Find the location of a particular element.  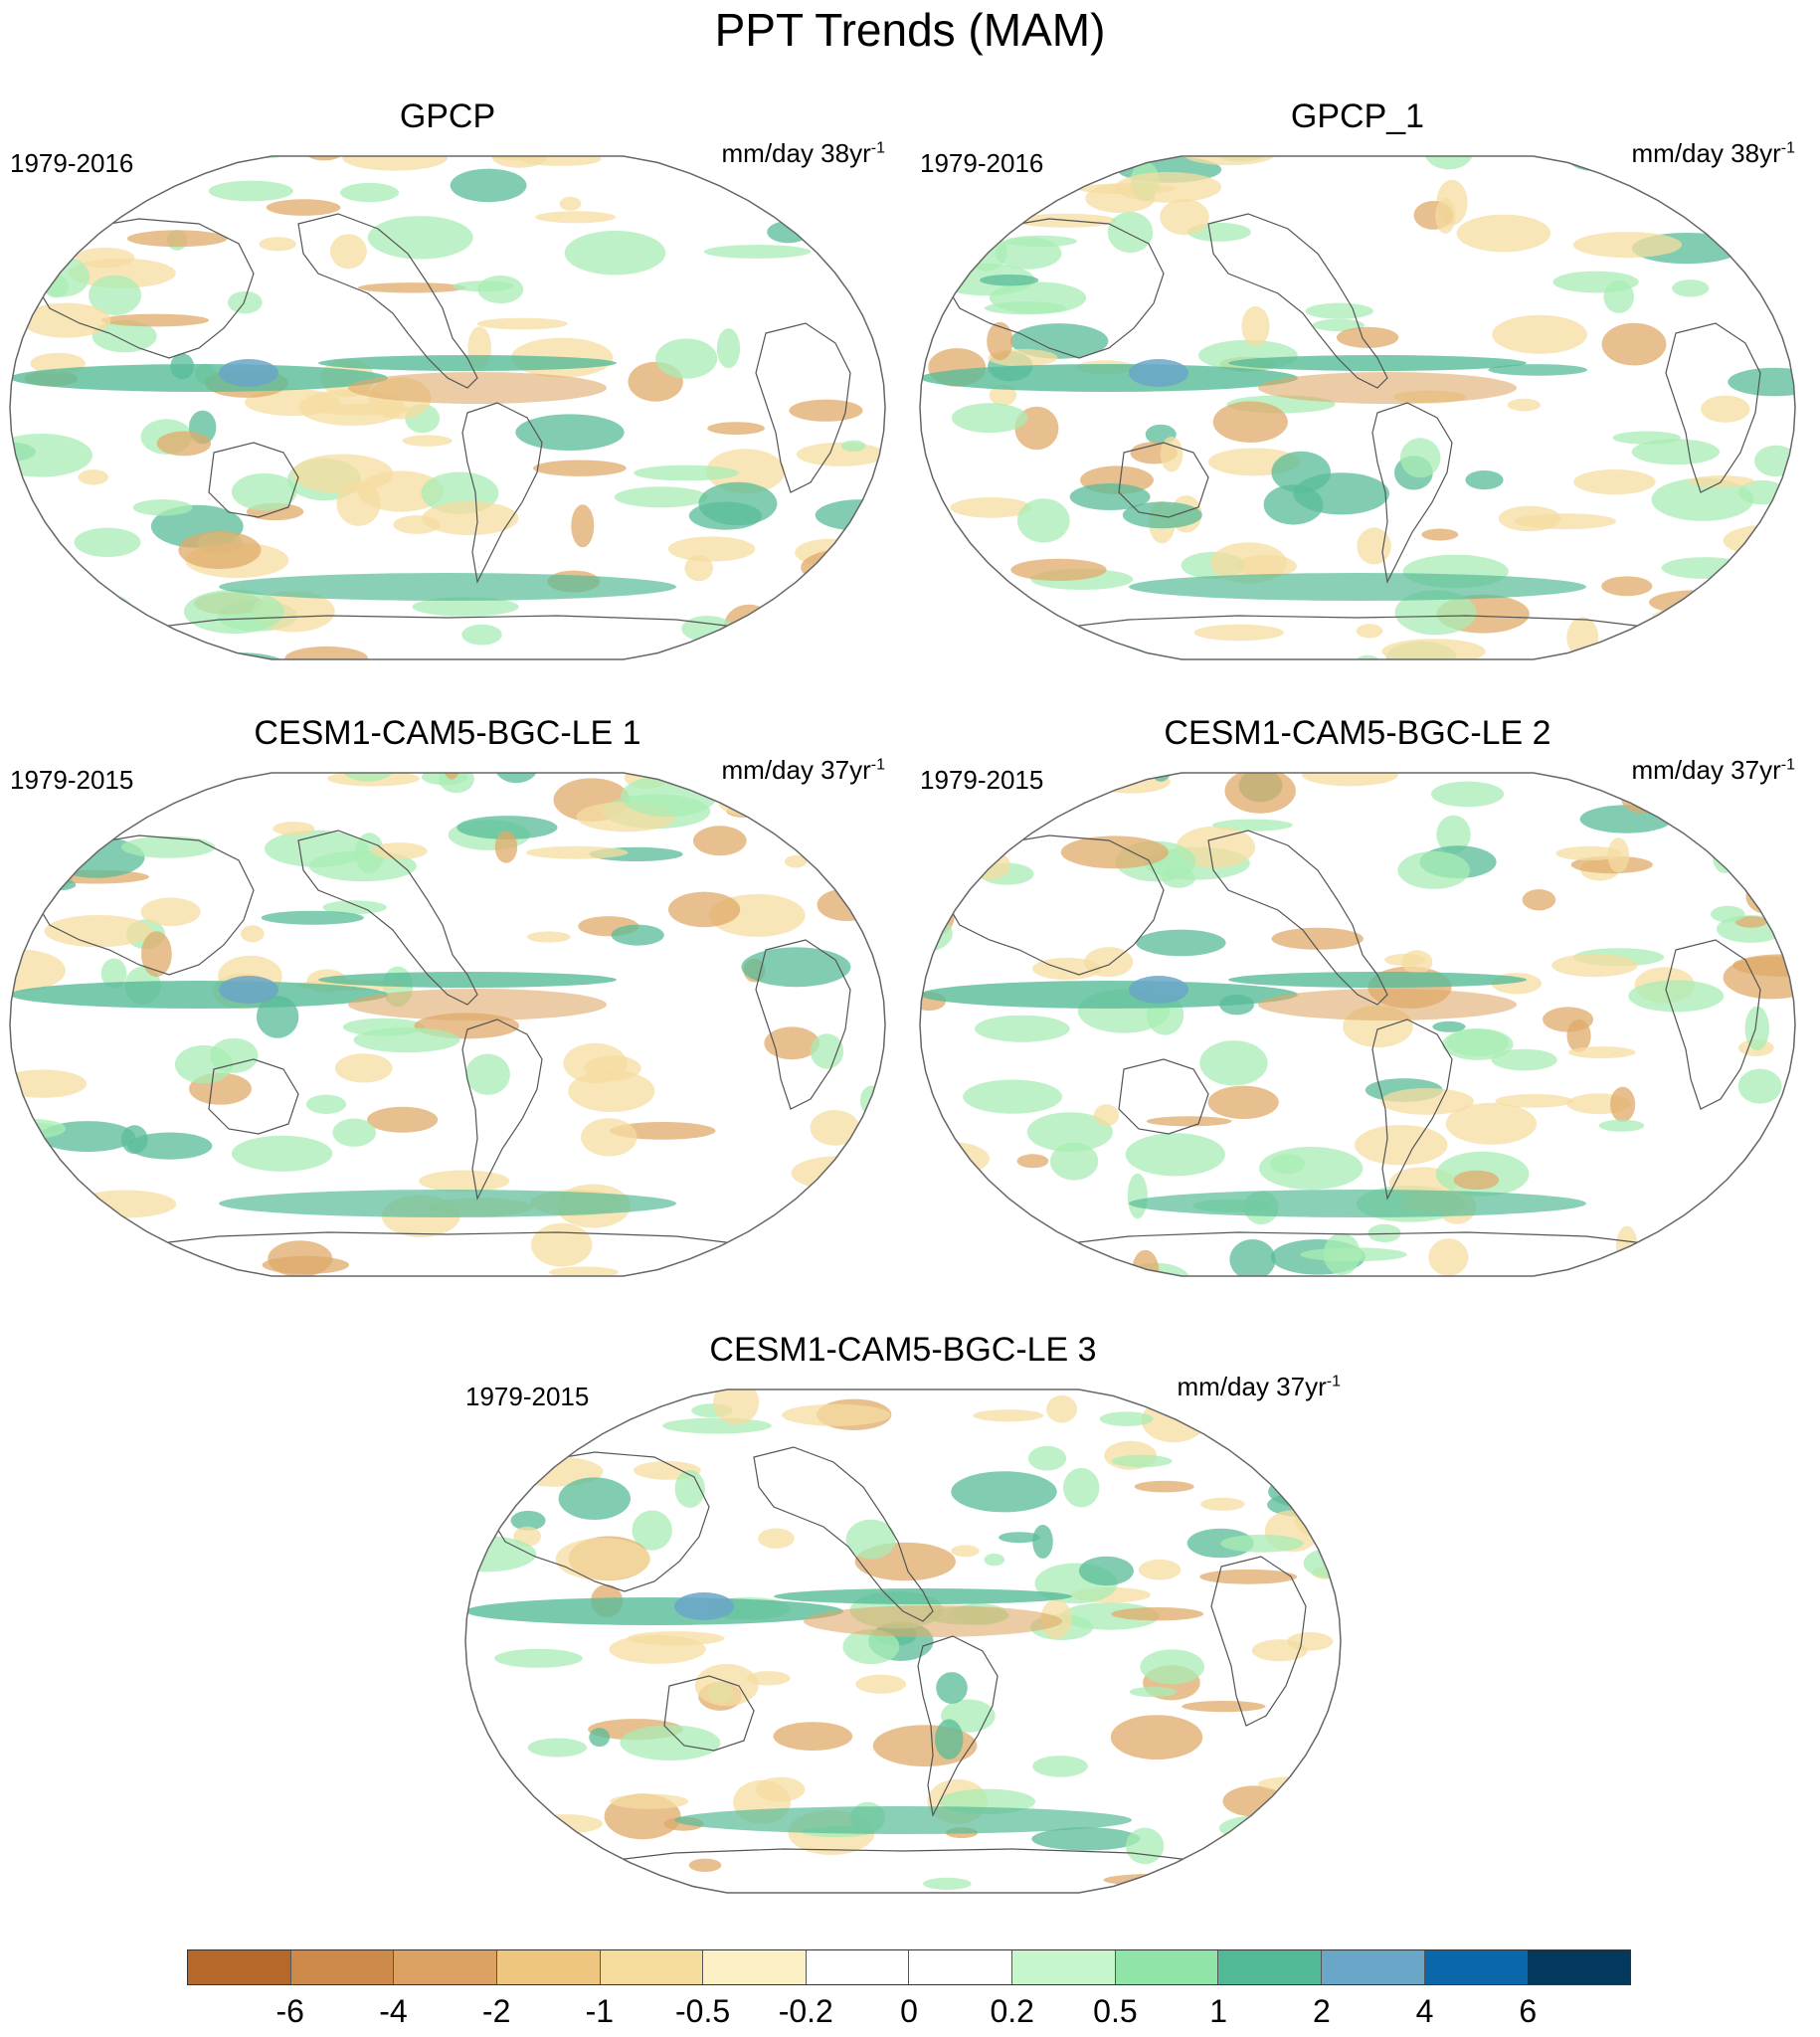

colorbar-tick-label: -2 is located at coordinates (496, 2011).